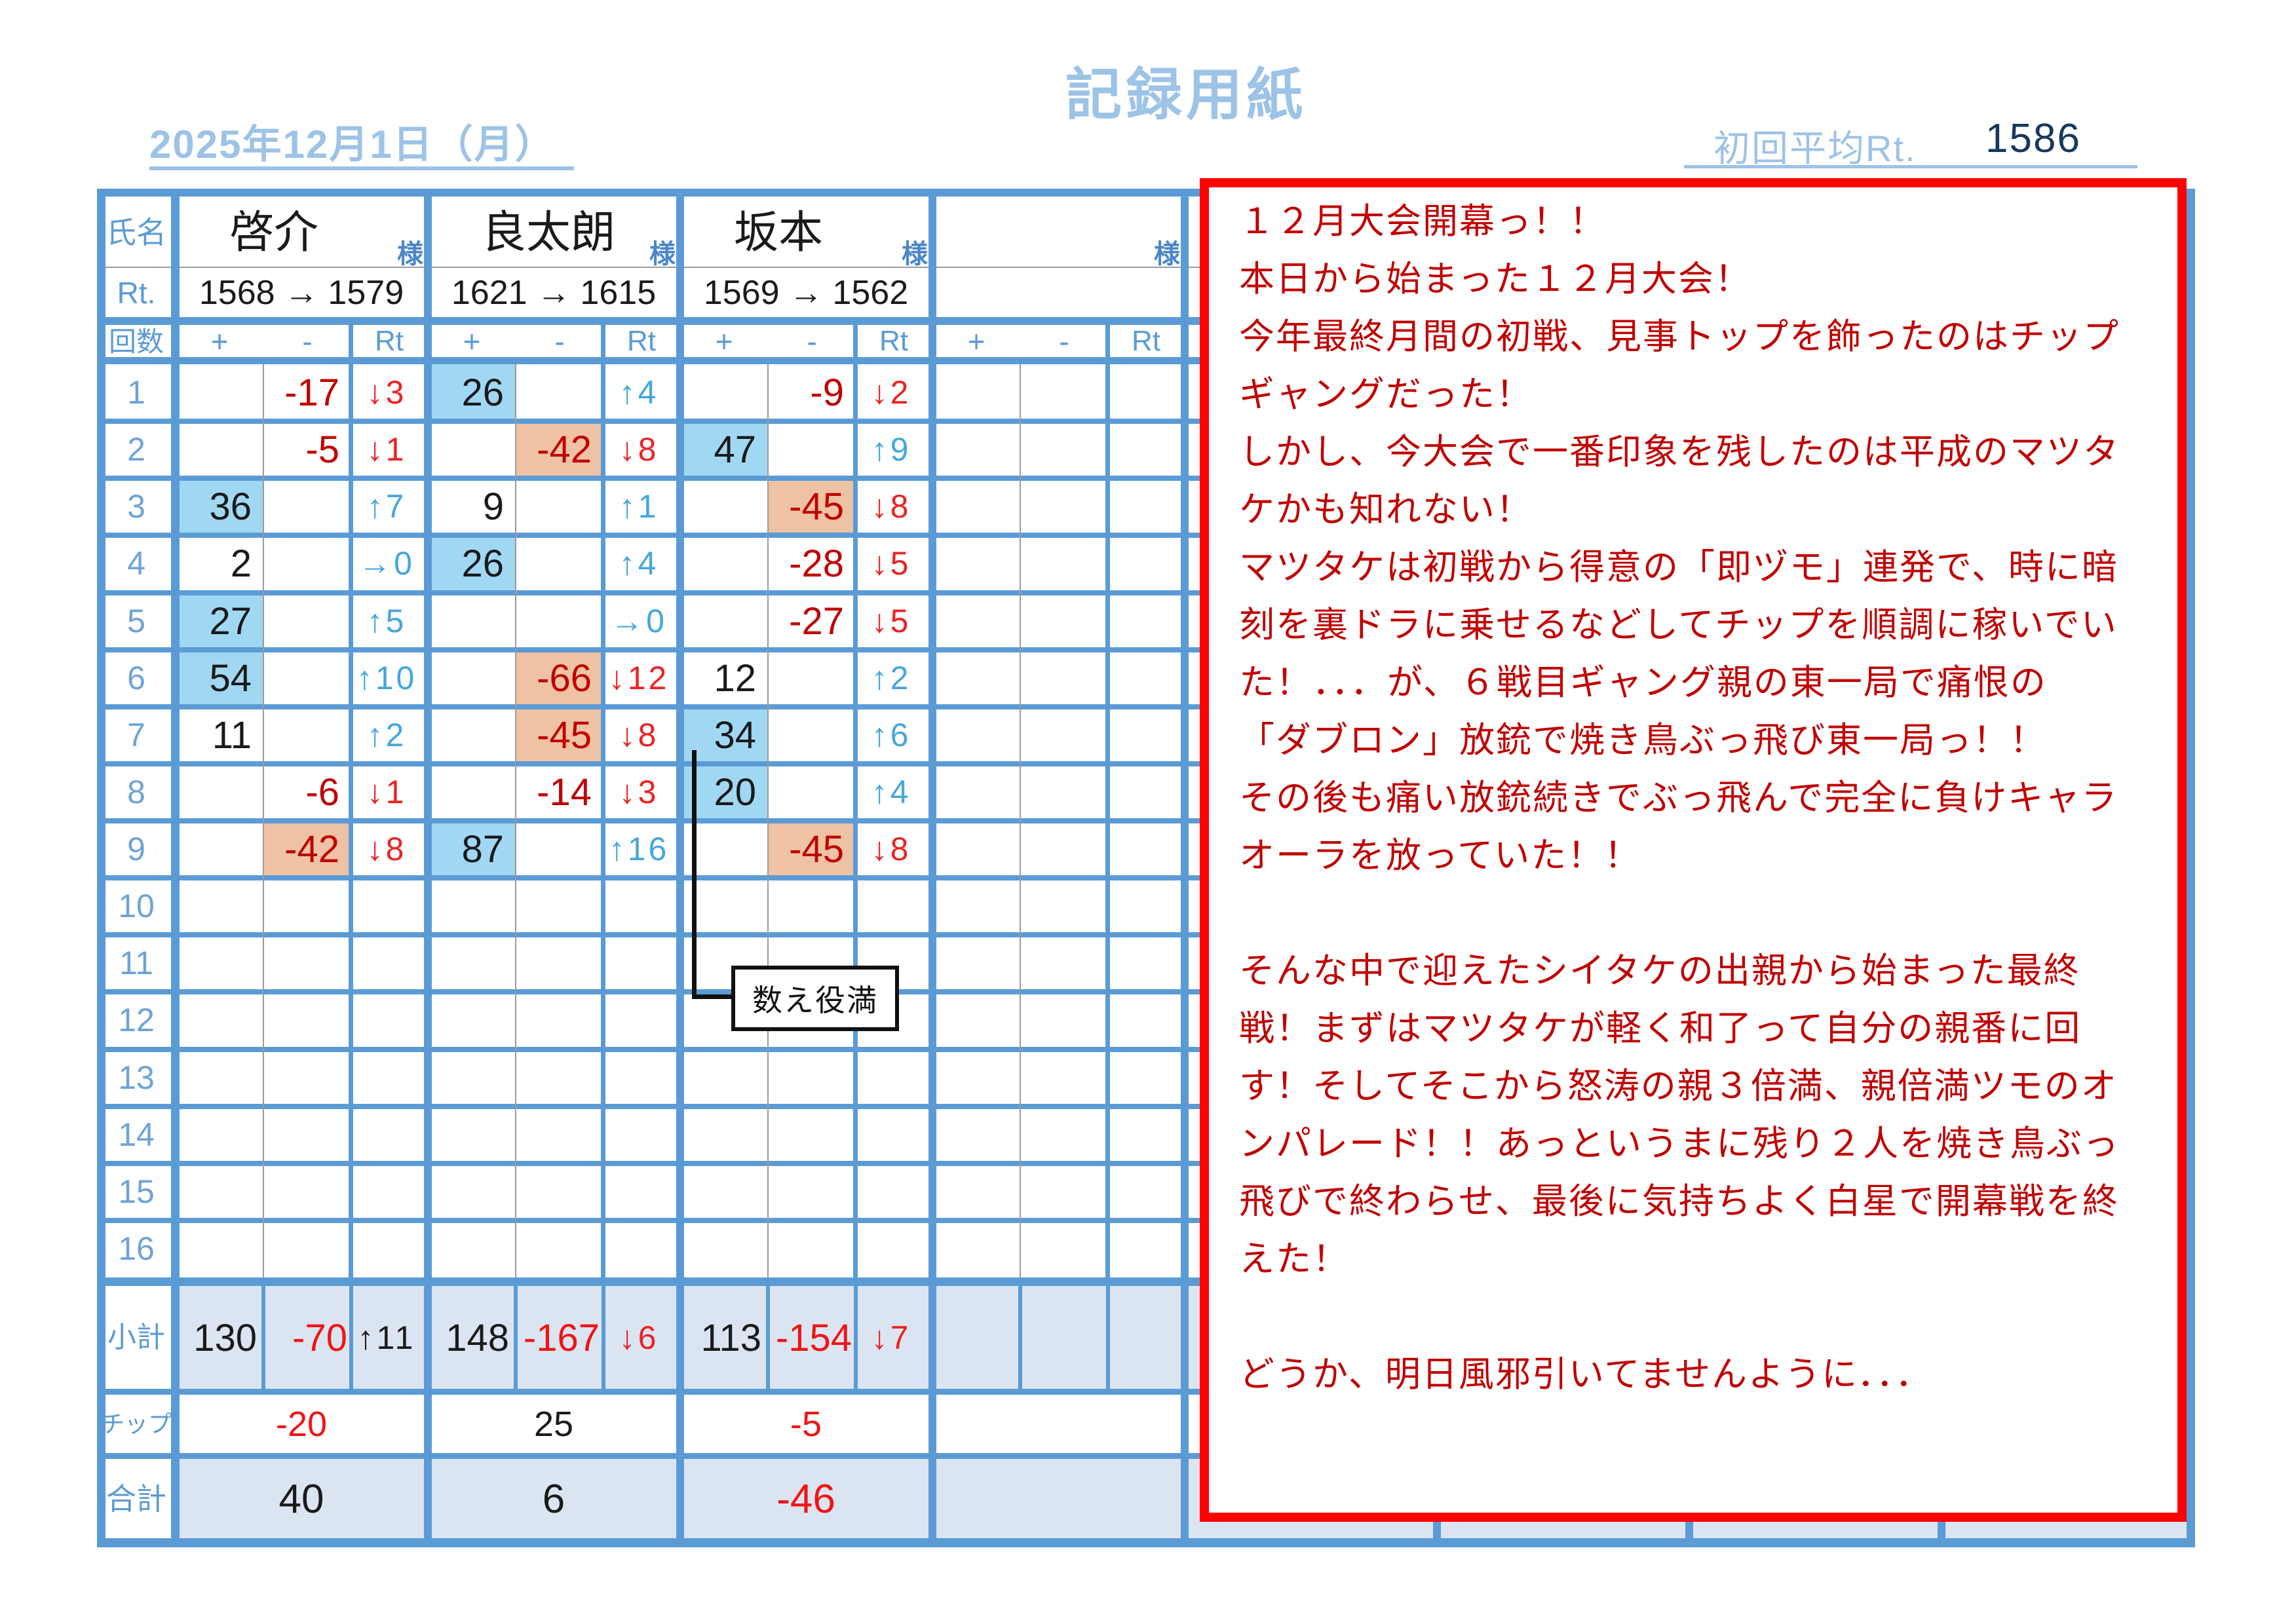 The image size is (2296, 1624). I want to click on round-plus-value: 87, so click(482, 849).